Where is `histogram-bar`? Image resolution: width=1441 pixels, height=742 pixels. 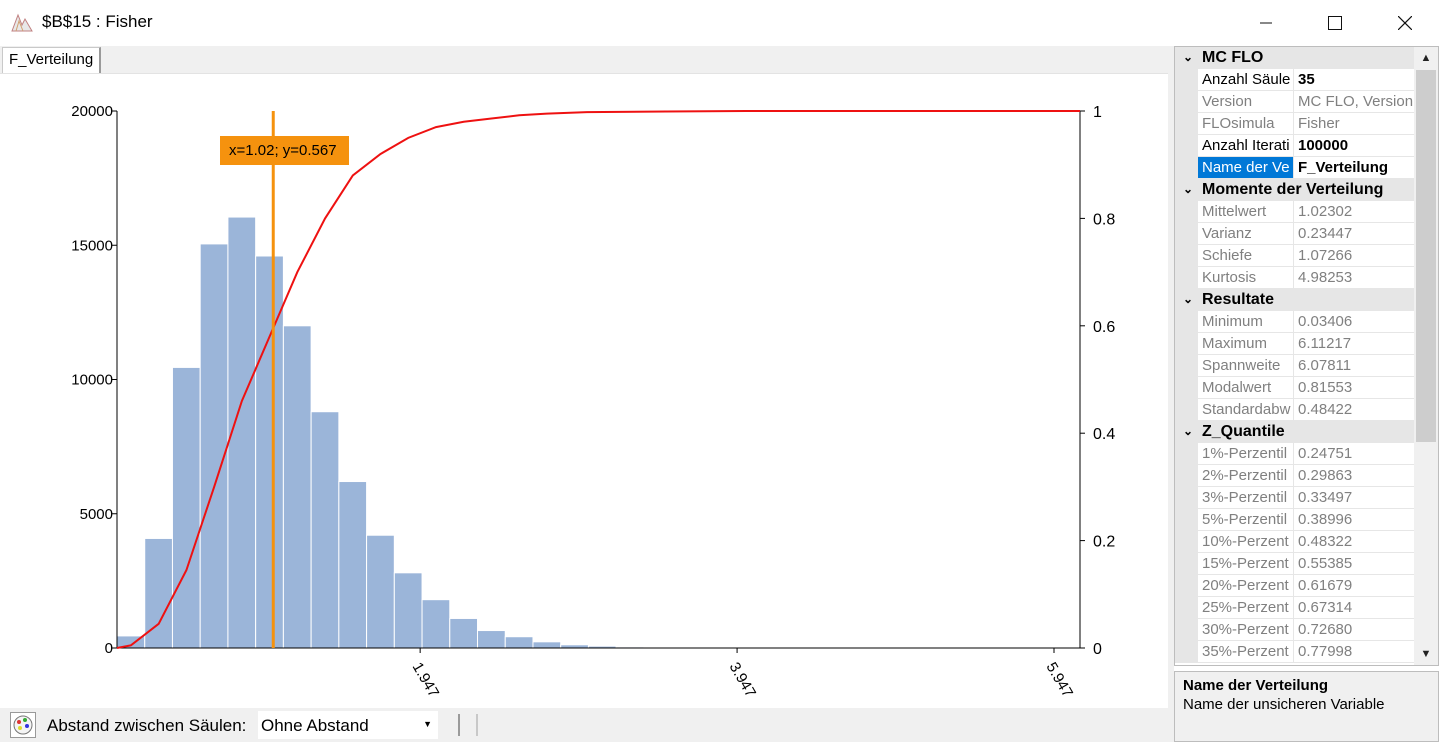 histogram-bar is located at coordinates (380, 591).